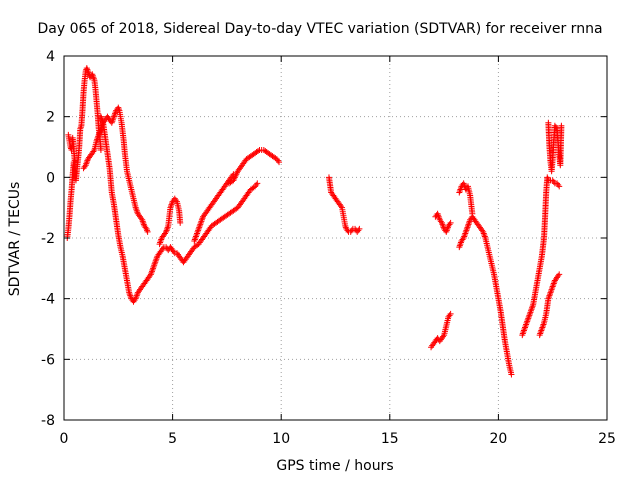 The width and height of the screenshot is (640, 485). Describe the element at coordinates (541, 256) in the screenshot. I see `series-pass-m` at that location.